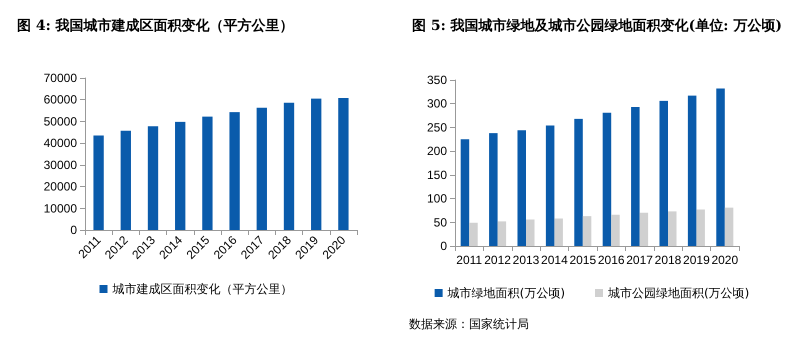  Describe the element at coordinates (506, 293) in the screenshot. I see `legend-label: 城市绿地面积(万公顷)` at that location.